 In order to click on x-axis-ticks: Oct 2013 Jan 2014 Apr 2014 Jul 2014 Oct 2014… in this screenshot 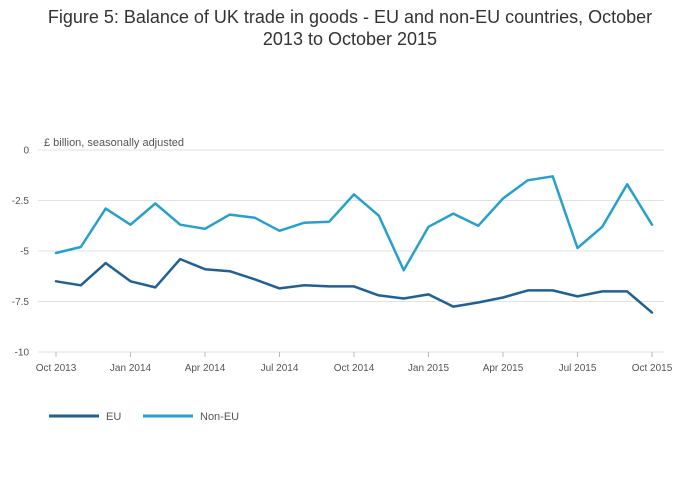, I will do `click(354, 363)`.